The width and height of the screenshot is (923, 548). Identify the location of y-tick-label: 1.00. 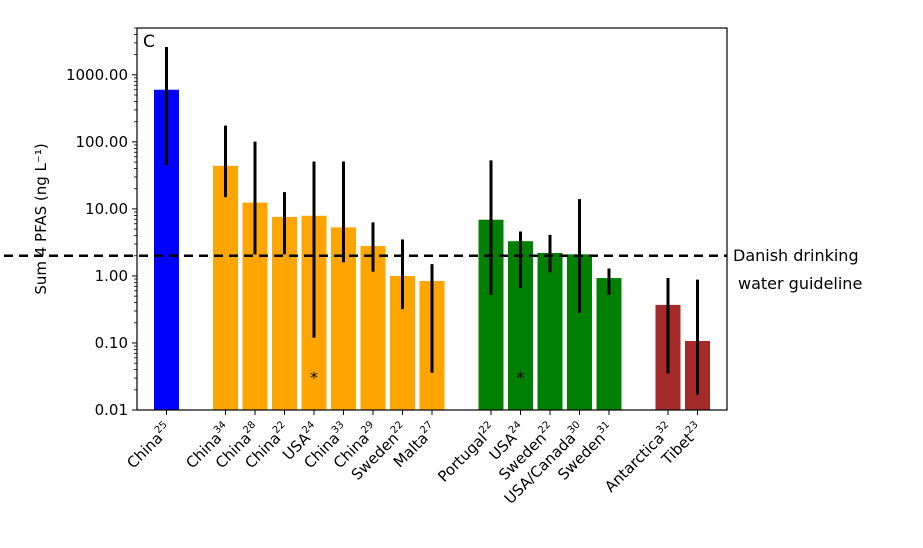
(111, 276).